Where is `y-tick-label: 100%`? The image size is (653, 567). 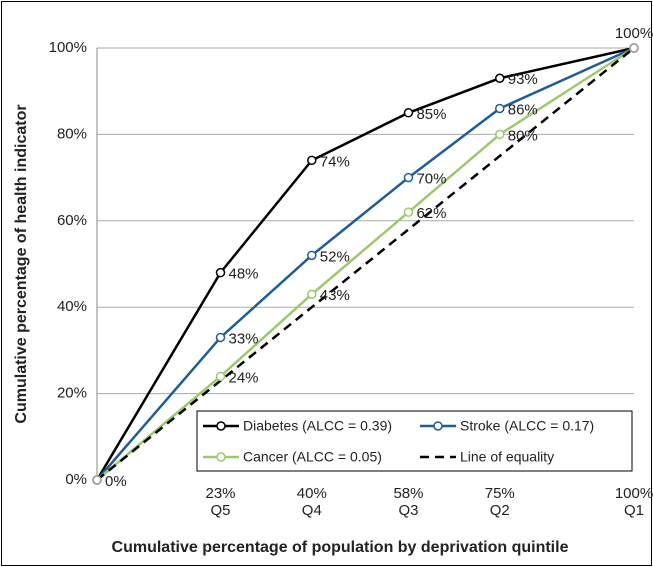
y-tick-label: 100% is located at coordinates (68, 47).